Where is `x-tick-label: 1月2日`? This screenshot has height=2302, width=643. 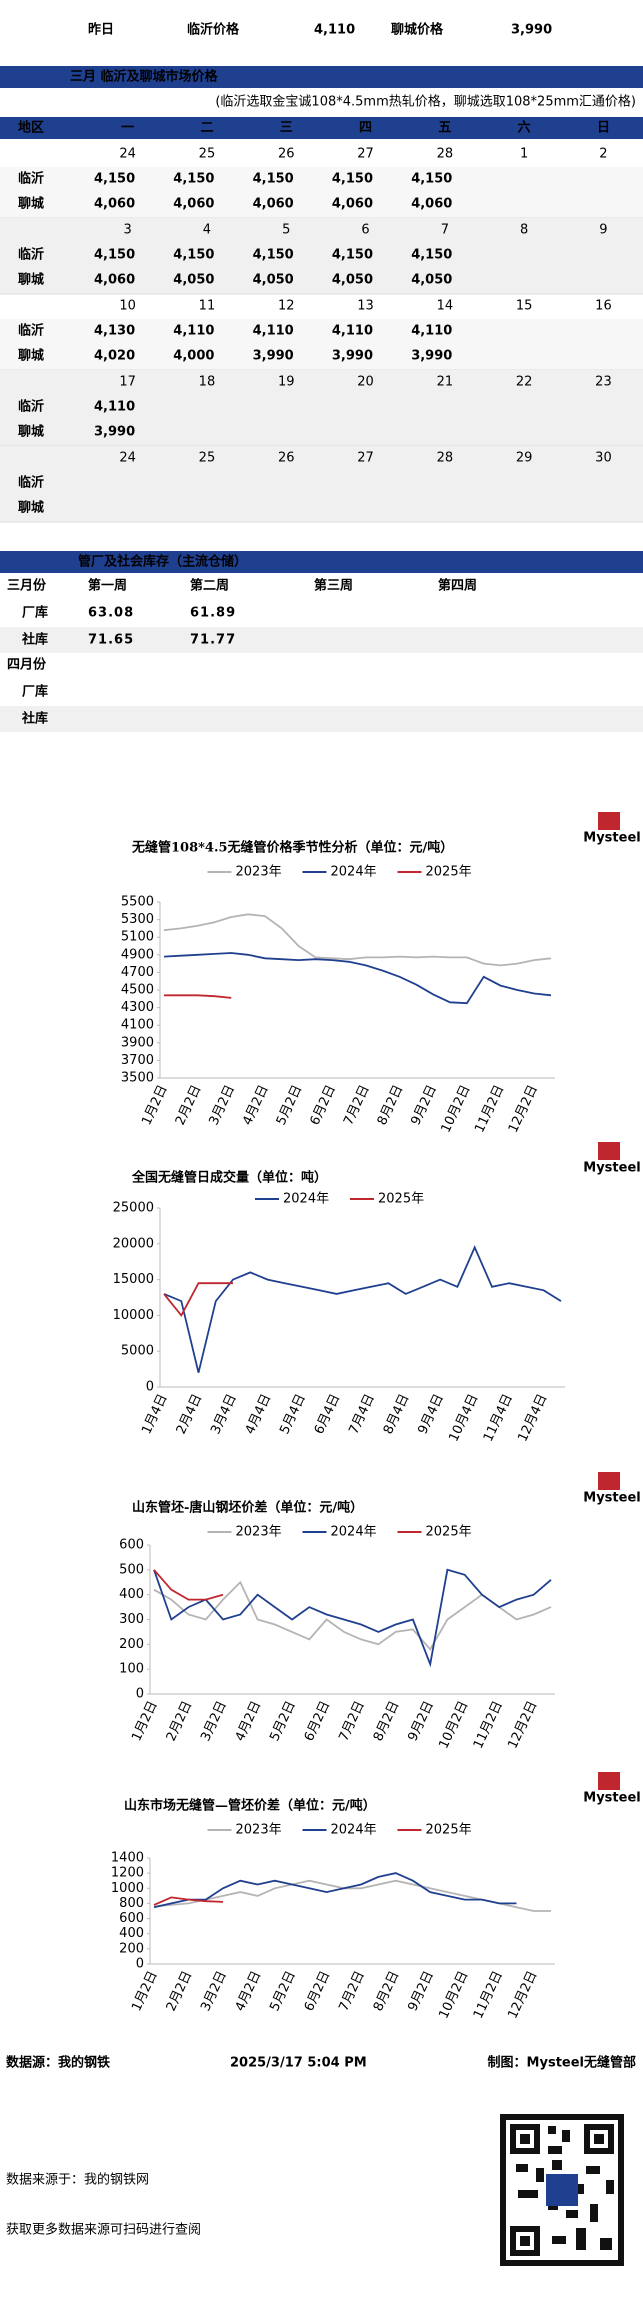 x-tick-label: 1月2日 is located at coordinates (155, 1105).